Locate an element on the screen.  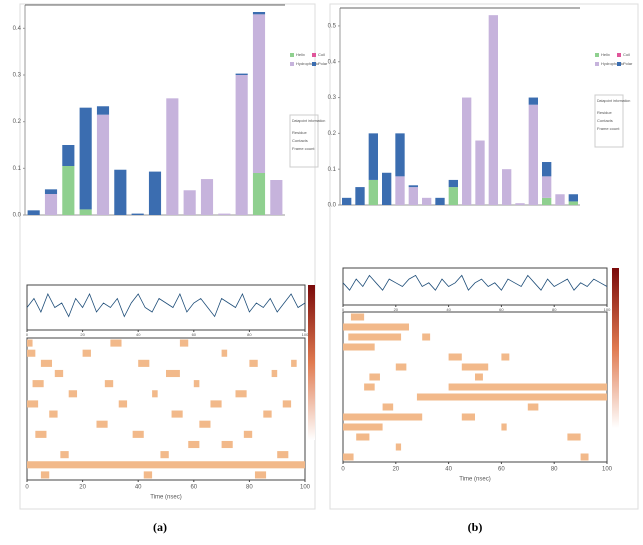
info-line: Frame count is located at coordinates (608, 128).